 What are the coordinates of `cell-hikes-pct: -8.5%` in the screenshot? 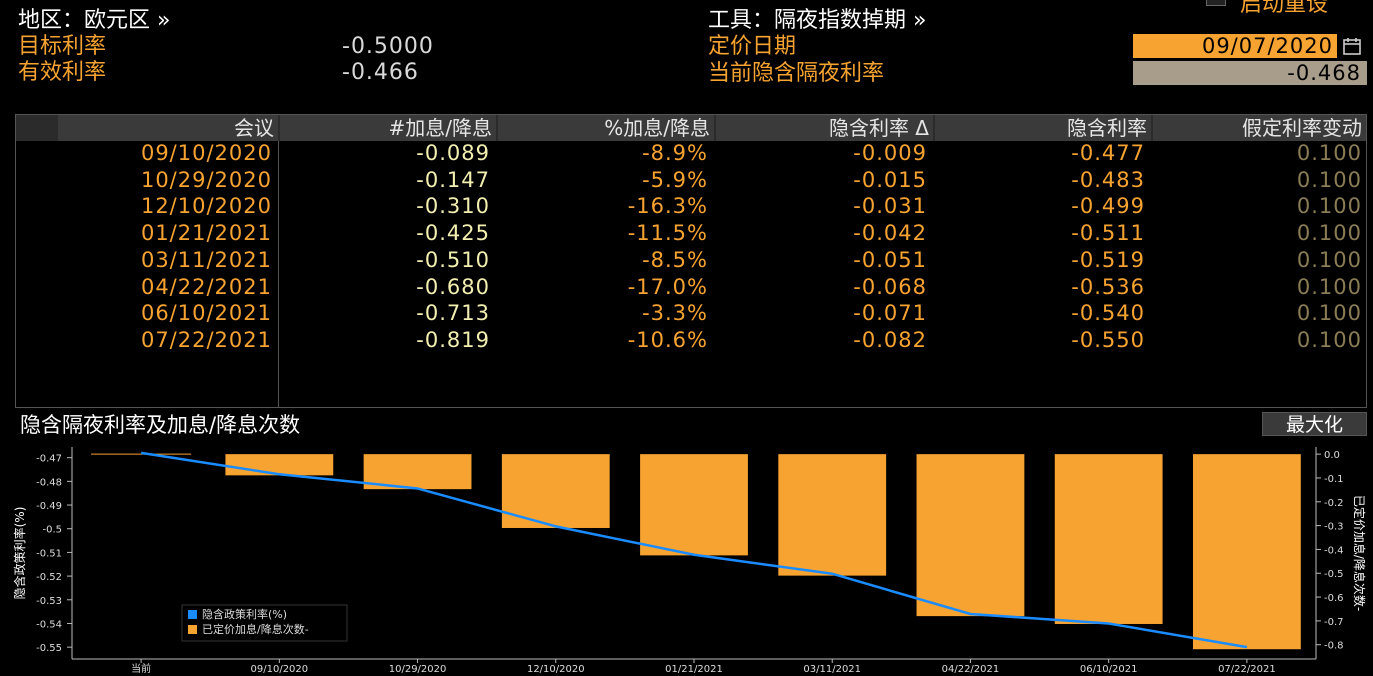 It's located at (675, 259).